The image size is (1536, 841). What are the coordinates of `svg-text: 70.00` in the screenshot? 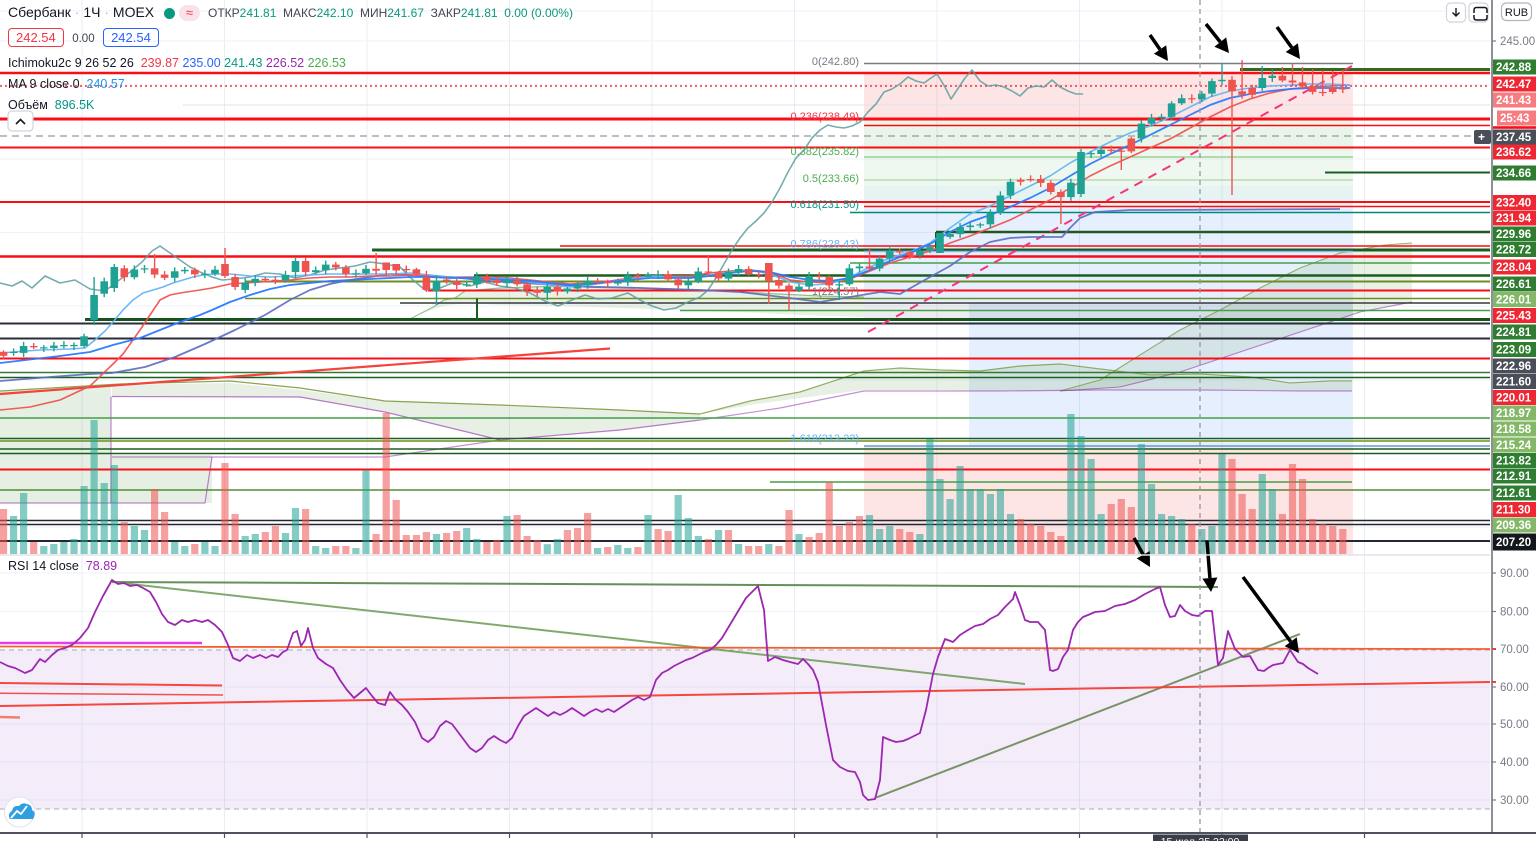 It's located at (1514, 650).